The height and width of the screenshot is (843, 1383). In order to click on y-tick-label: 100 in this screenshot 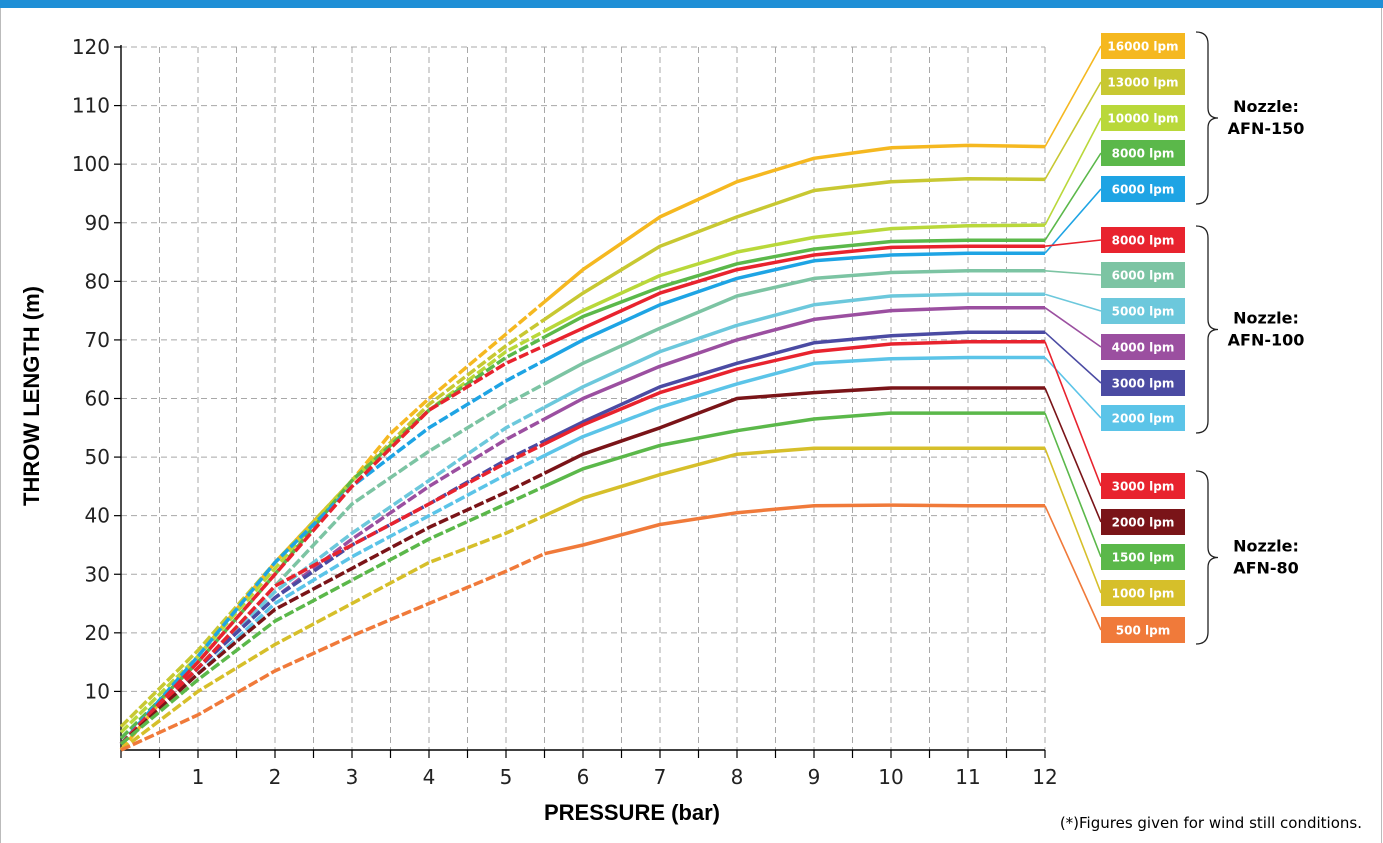, I will do `click(91, 164)`.